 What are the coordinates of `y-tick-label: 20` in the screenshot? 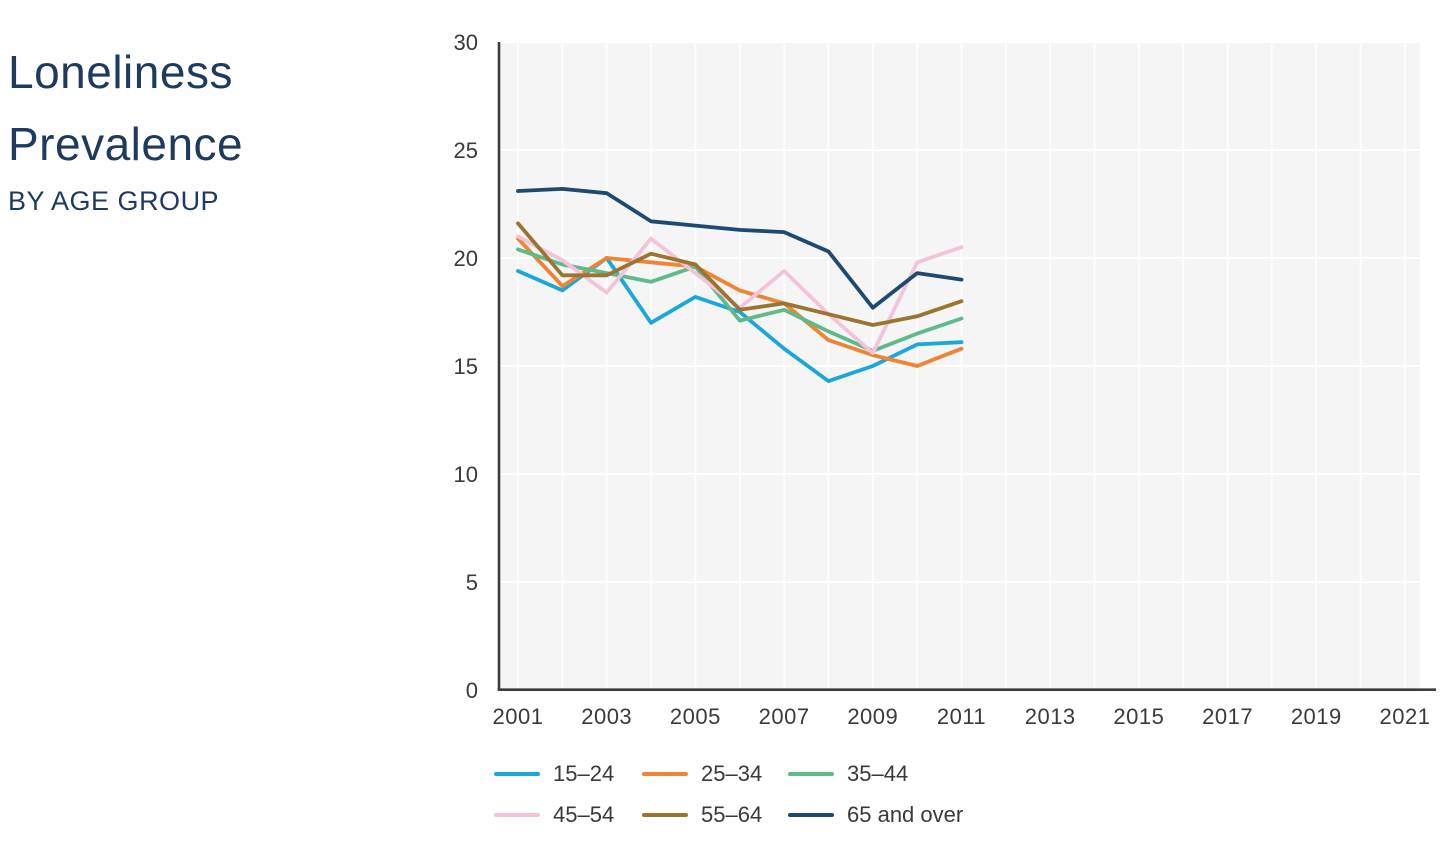 It's located at (466, 258).